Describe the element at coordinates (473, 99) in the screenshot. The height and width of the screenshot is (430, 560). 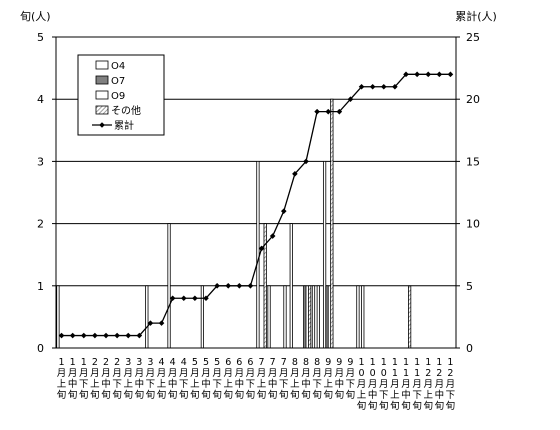
I see `right-tick-label: 20` at that location.